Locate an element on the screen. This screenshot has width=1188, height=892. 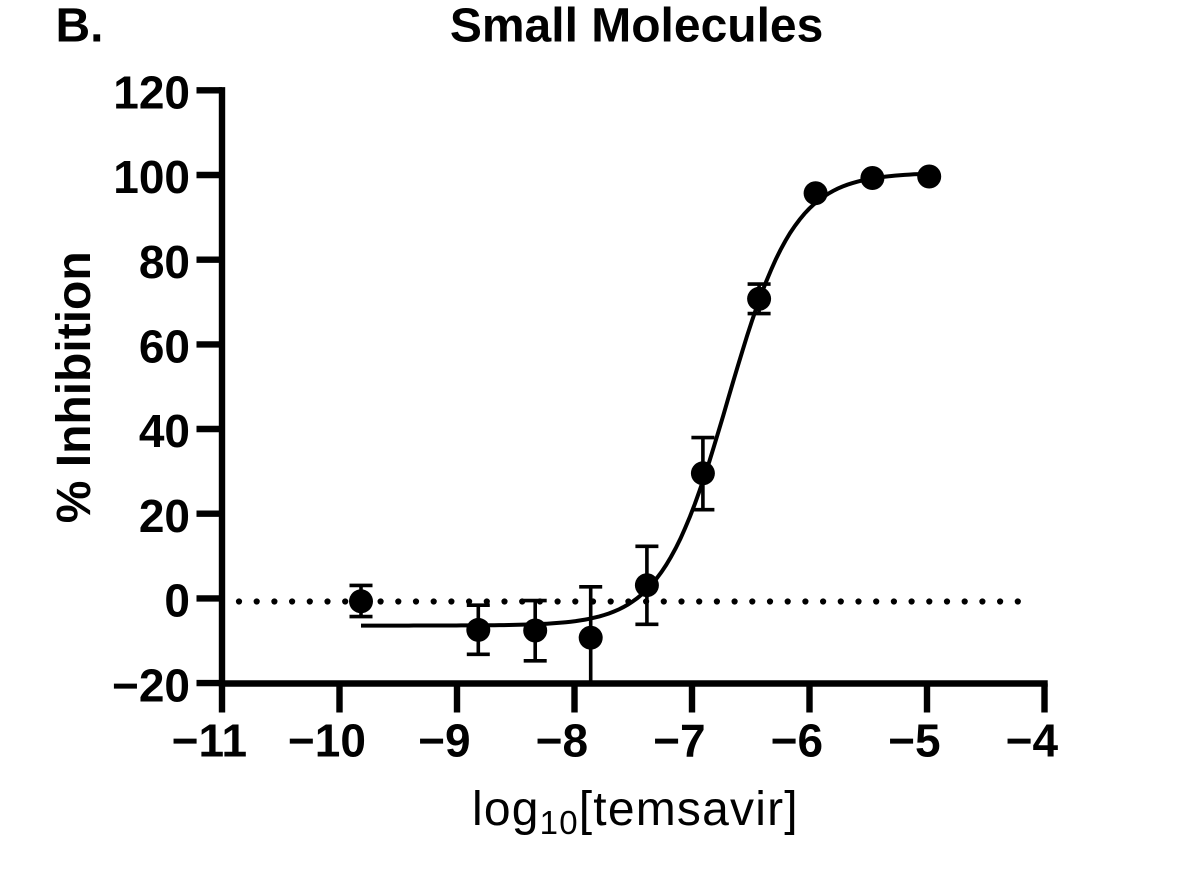
svg-text: −7 is located at coordinates (679, 741).